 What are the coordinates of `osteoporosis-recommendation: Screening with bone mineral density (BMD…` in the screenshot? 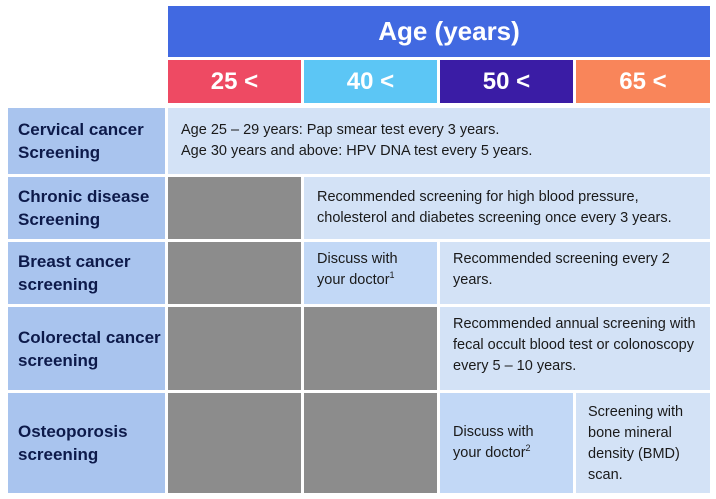 It's located at (643, 443).